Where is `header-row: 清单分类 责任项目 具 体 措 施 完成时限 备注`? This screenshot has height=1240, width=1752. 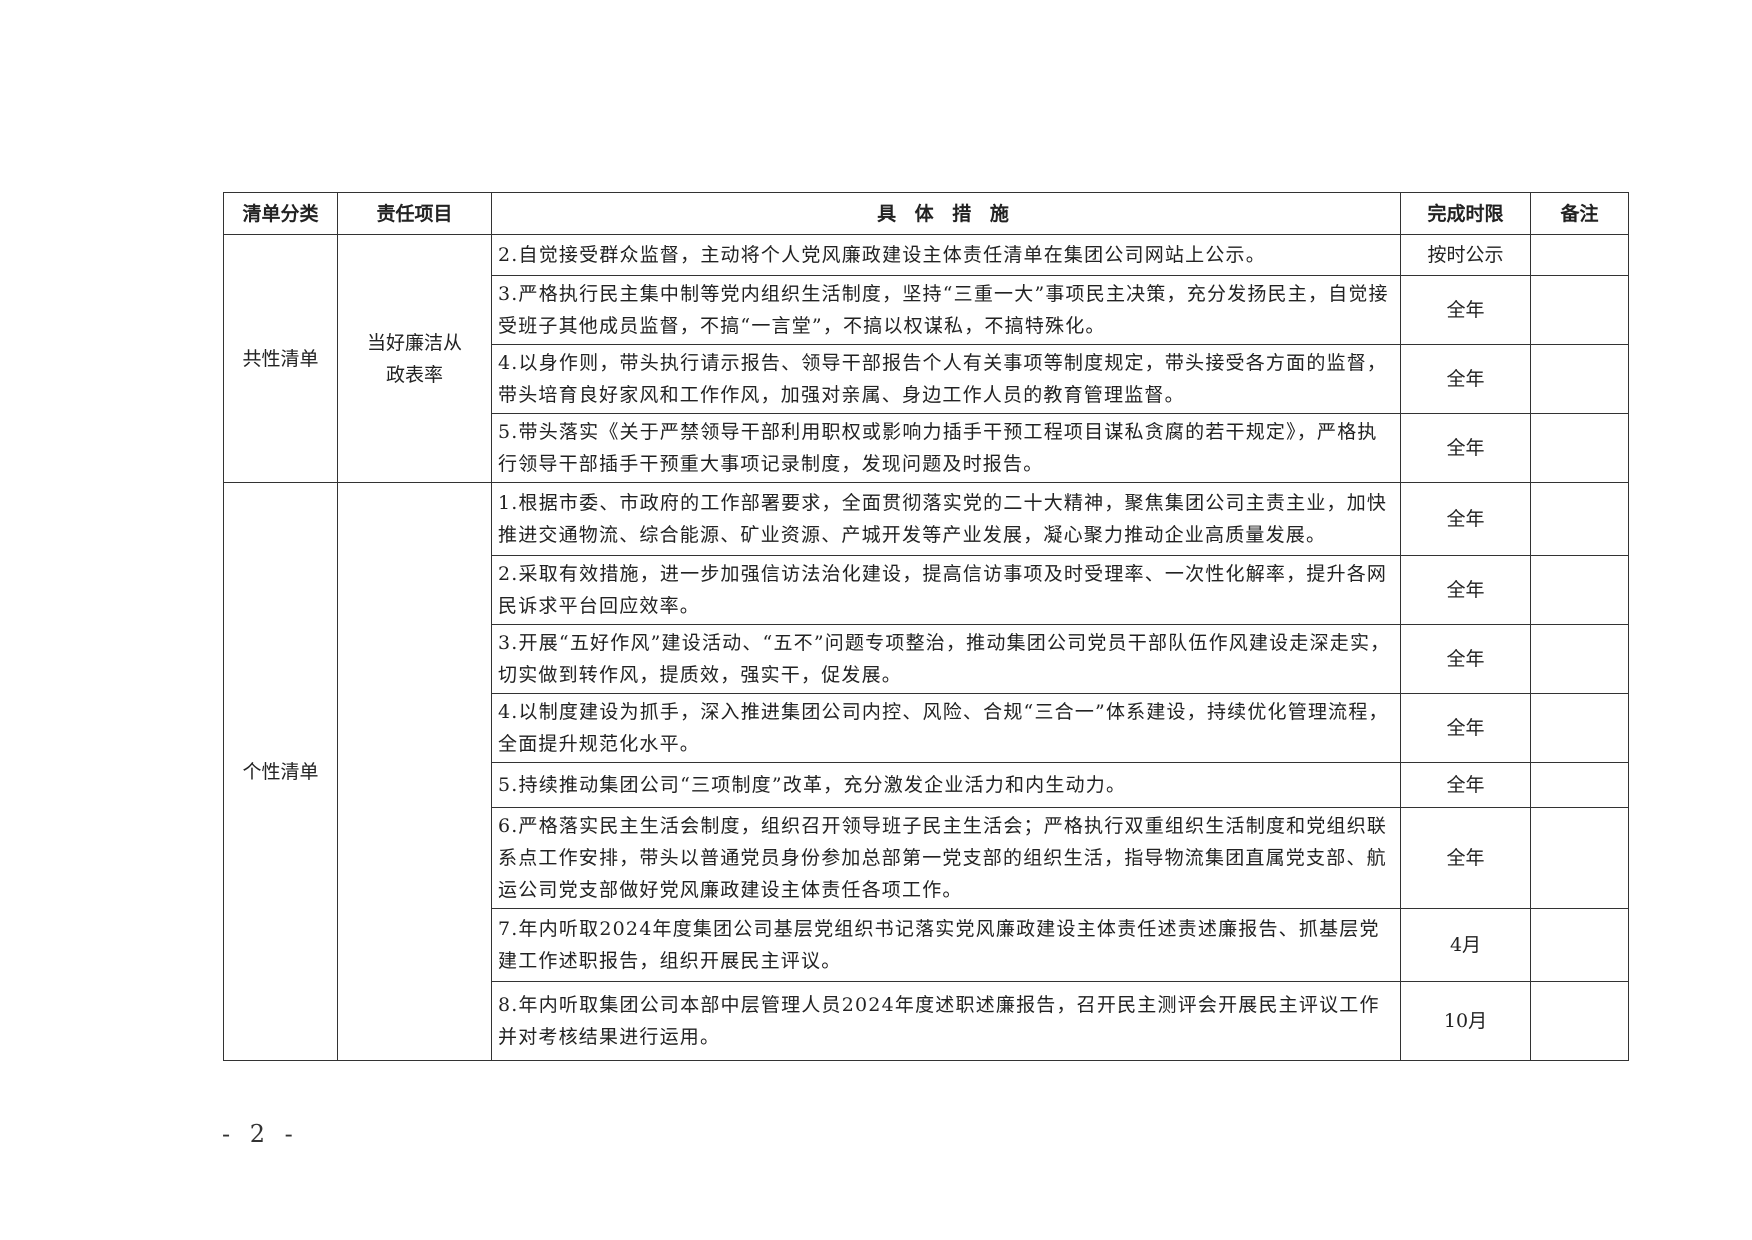
header-row: 清单分类 责任项目 具 体 措 施 完成时限 备注 is located at coordinates (926, 213).